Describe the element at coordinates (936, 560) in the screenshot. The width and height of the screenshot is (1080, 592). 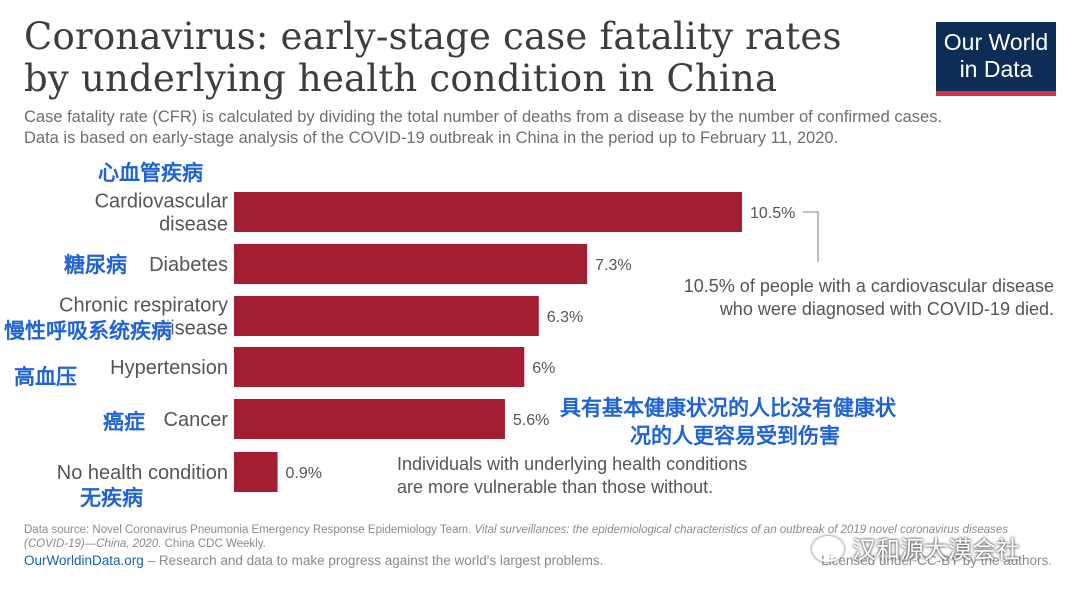
I see `license-note: Licensed under CC-BY by the authors.` at that location.